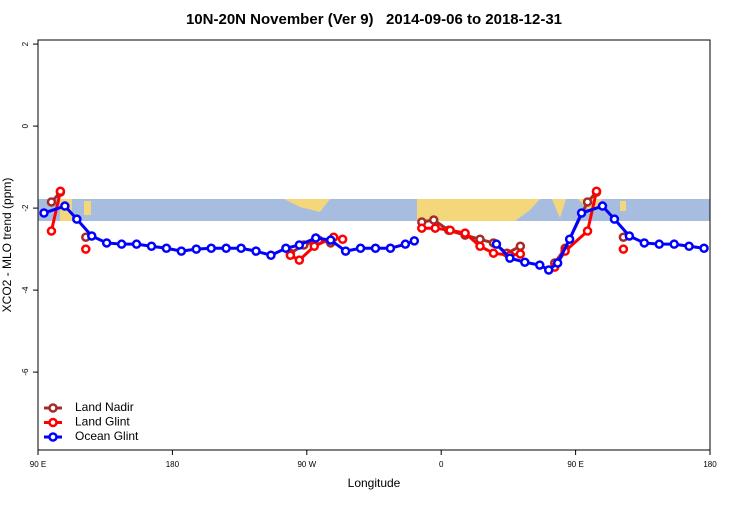 The width and height of the screenshot is (750, 505). Describe the element at coordinates (25, 372) in the screenshot. I see `y-tick-label: -6` at that location.